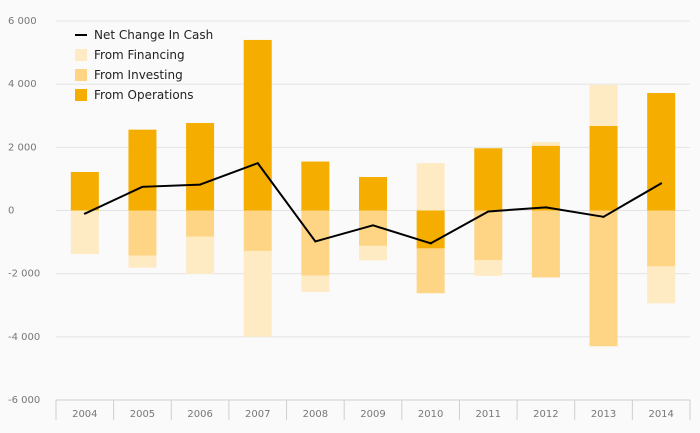 The width and height of the screenshot is (700, 433). What do you see at coordinates (430, 187) in the screenshot?
I see `from-financing-bar-2010` at bounding box center [430, 187].